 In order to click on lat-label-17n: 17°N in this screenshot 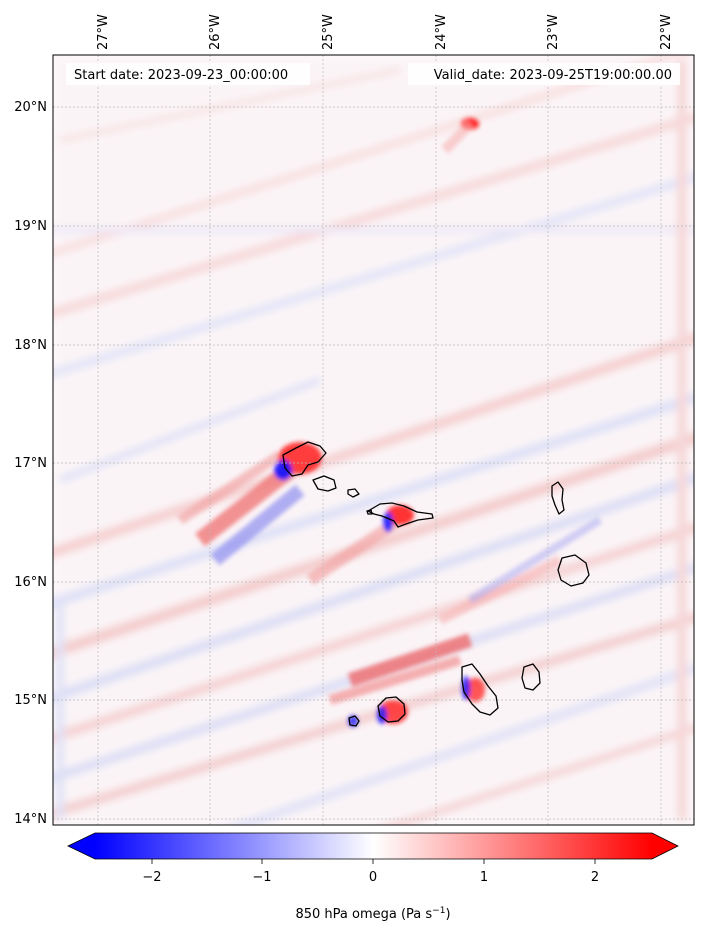, I will do `click(30, 463)`.